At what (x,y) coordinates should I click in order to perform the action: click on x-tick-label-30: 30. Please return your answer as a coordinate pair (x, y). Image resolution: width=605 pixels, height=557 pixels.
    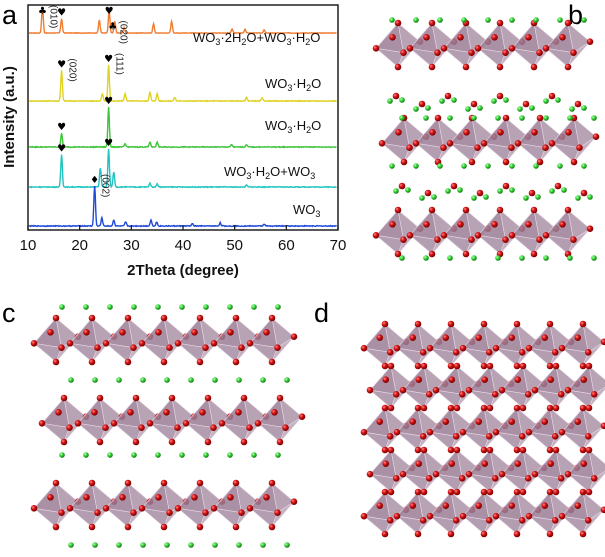
    Looking at the image, I should click on (131, 245).